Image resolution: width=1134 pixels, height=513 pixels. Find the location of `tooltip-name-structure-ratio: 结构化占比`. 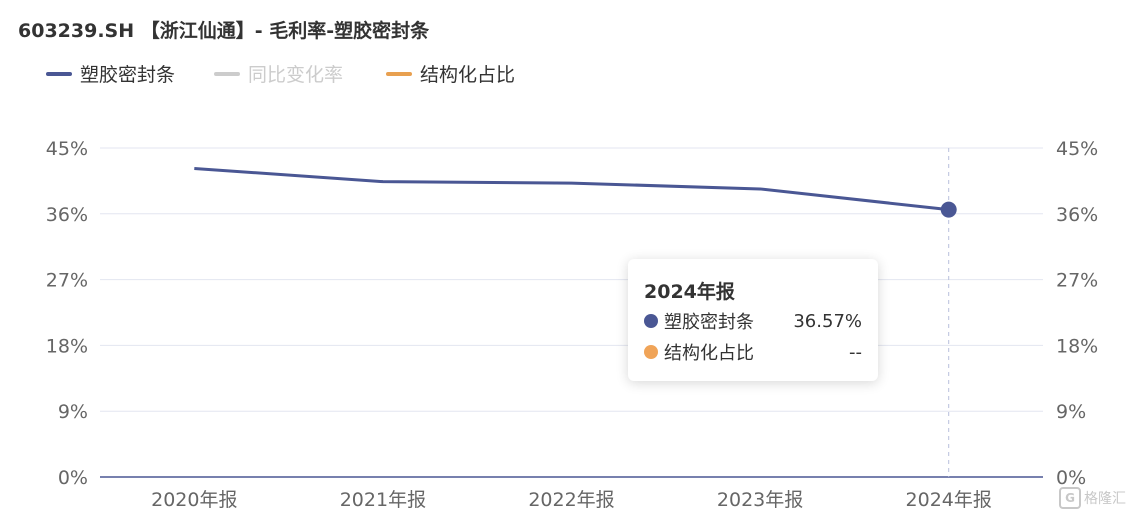

tooltip-name-structure-ratio: 结构化占比 is located at coordinates (709, 353).